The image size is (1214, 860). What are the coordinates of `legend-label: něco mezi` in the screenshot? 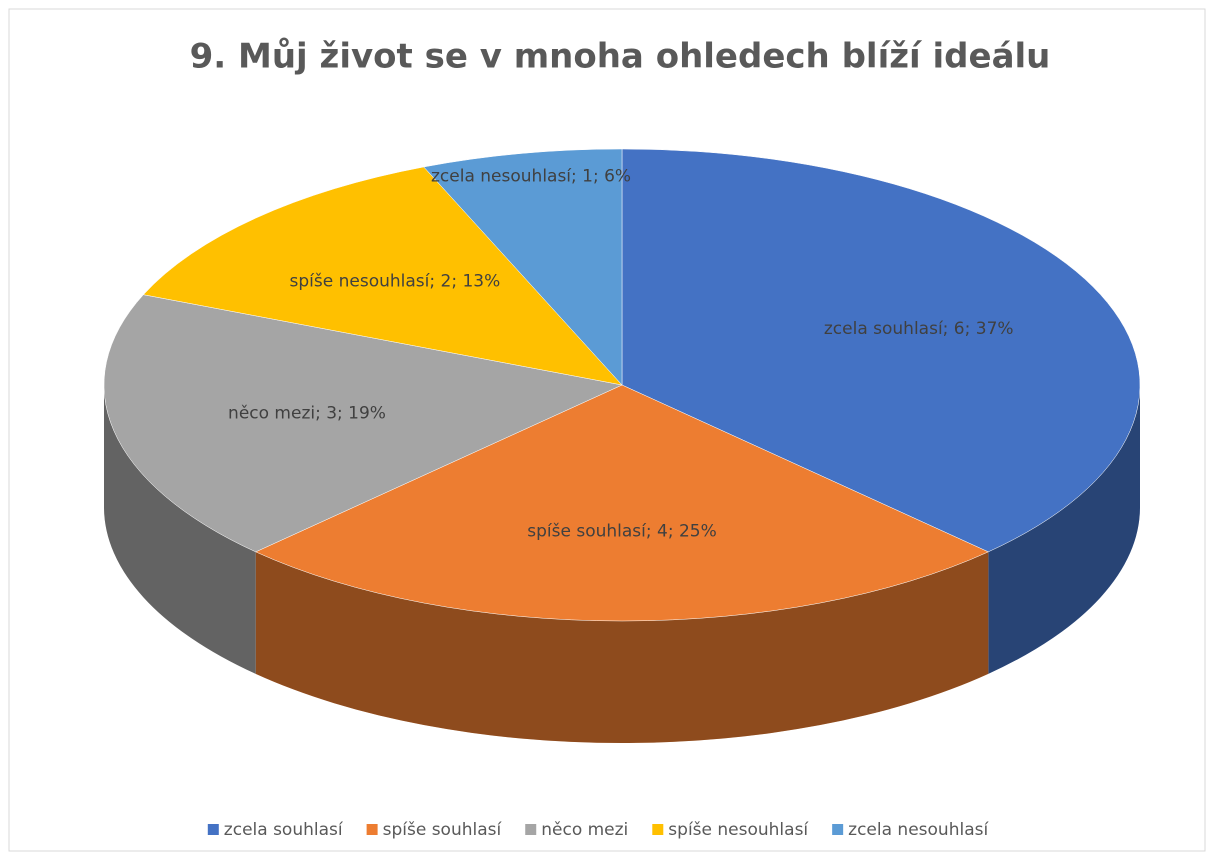 It's located at (584, 830).